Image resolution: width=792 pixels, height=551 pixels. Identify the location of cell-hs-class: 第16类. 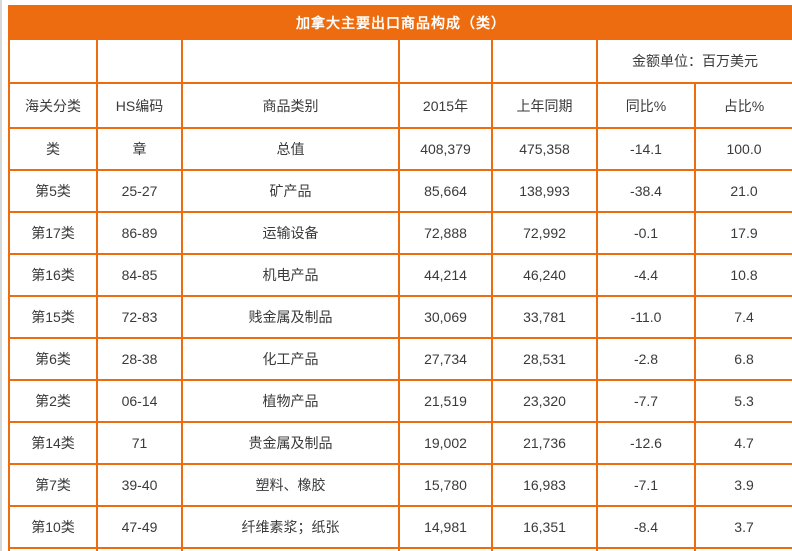
(53, 275).